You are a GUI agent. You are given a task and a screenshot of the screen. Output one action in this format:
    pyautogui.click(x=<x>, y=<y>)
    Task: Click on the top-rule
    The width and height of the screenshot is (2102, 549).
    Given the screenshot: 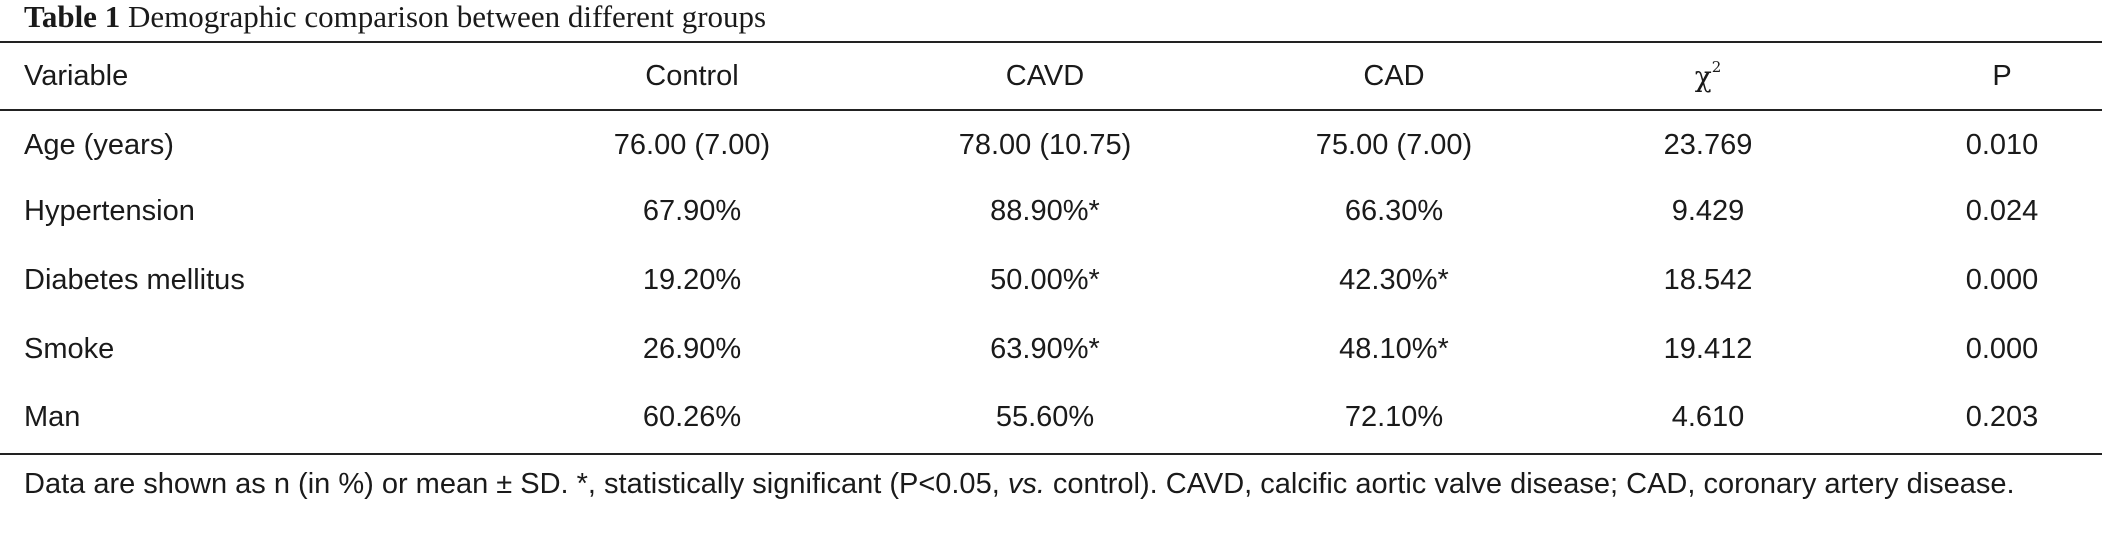 What is the action you would take?
    pyautogui.click(x=1051, y=42)
    